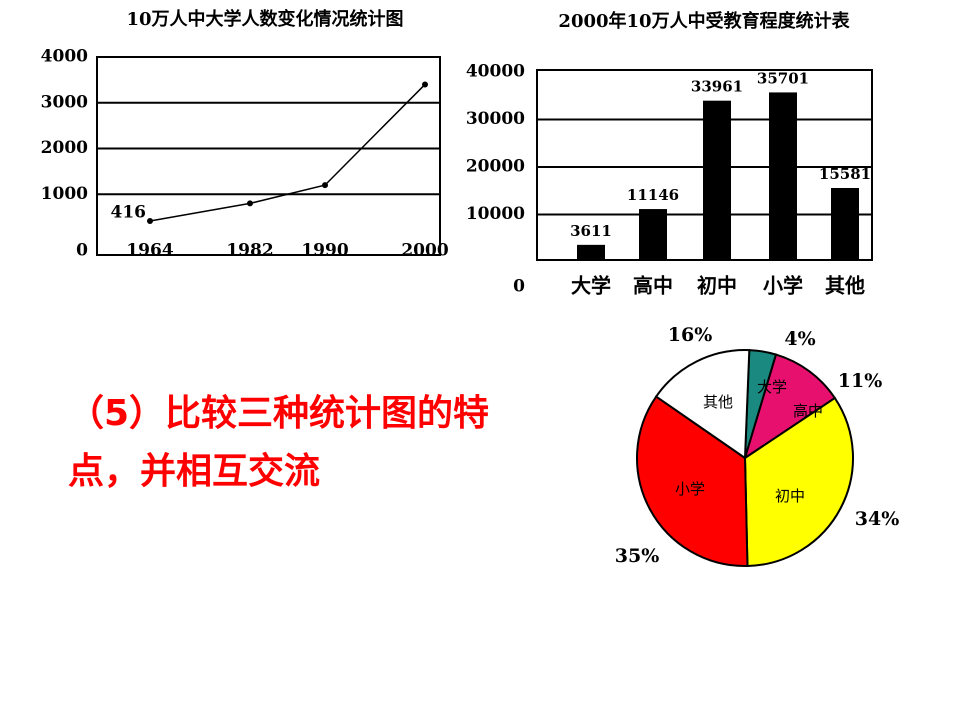 The image size is (960, 720). What do you see at coordinates (495, 119) in the screenshot?
I see `y-tick-label: 30000` at bounding box center [495, 119].